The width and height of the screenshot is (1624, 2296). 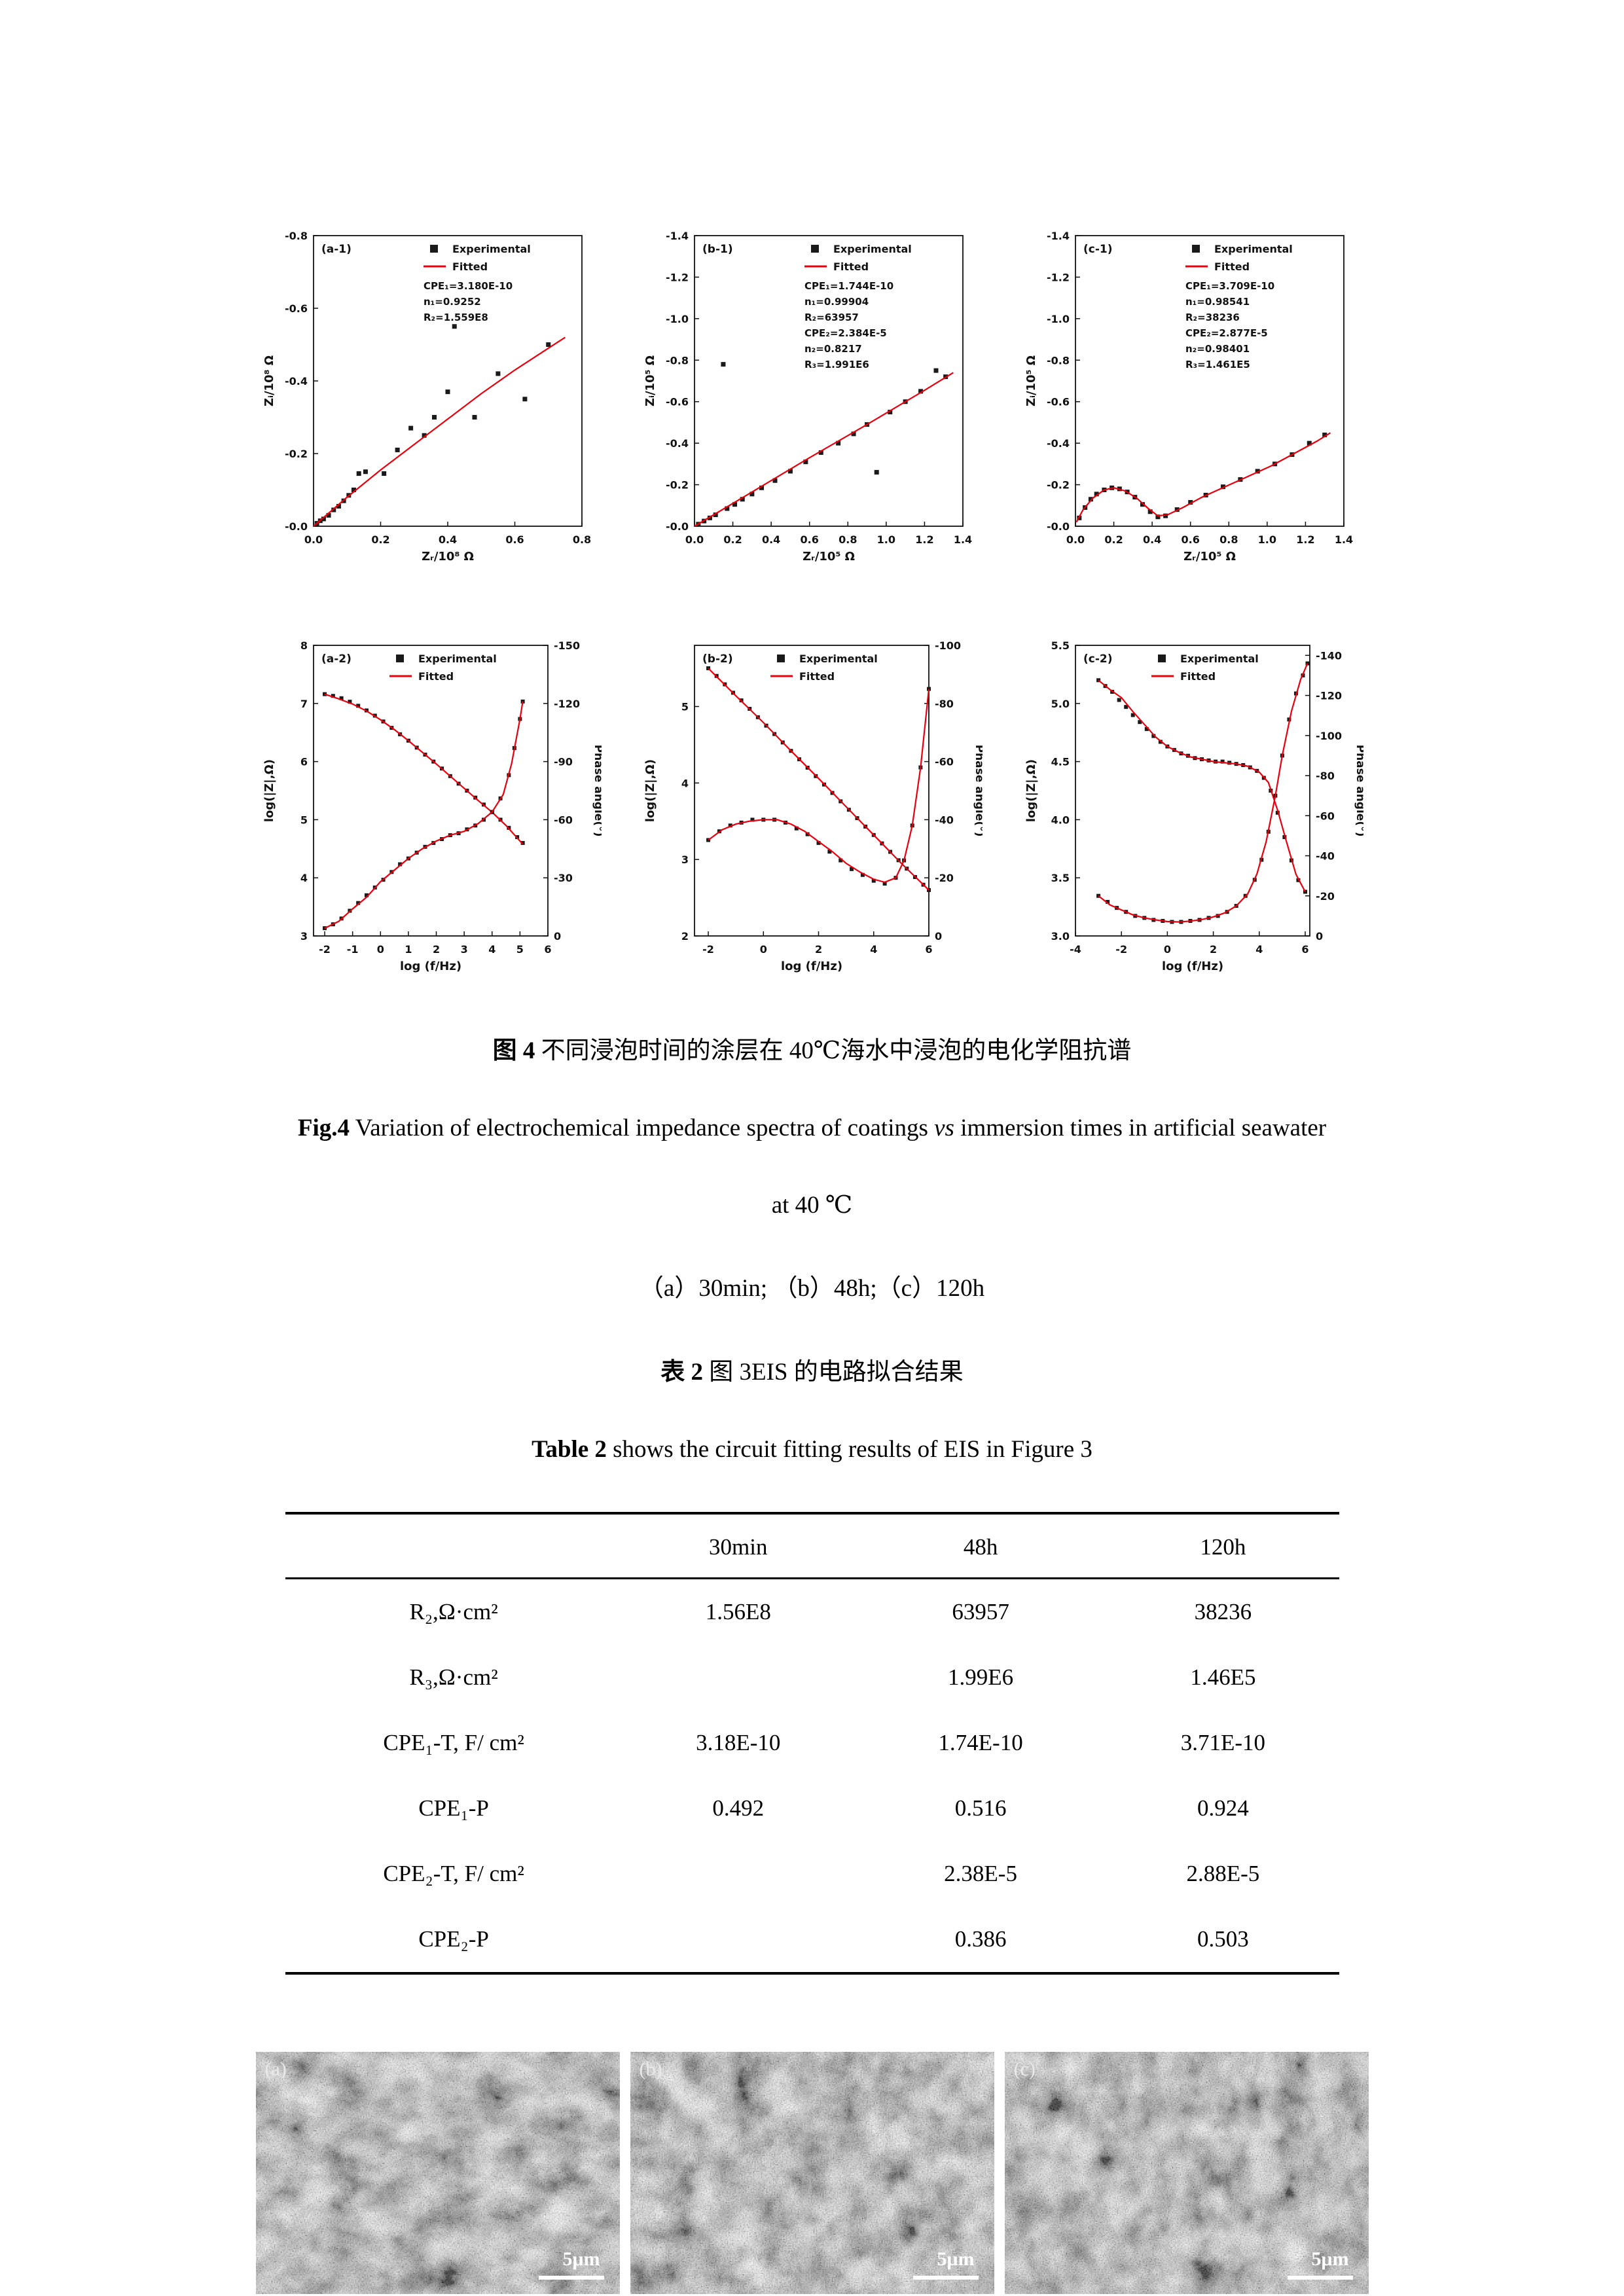 I want to click on table-cell: 38236, so click(x=1223, y=1611).